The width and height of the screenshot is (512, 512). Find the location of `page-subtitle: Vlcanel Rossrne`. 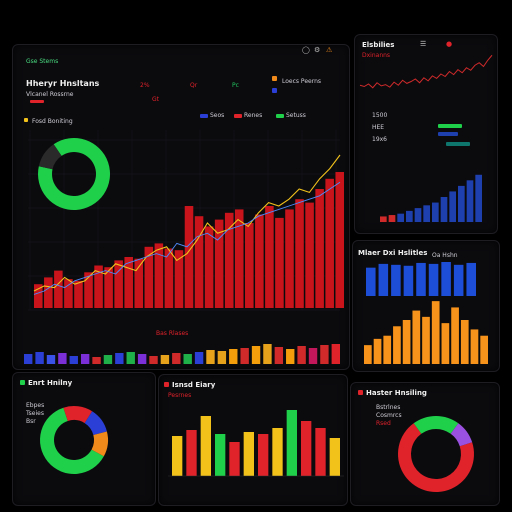

page-subtitle: Vlcanel Rossrne is located at coordinates (50, 94).